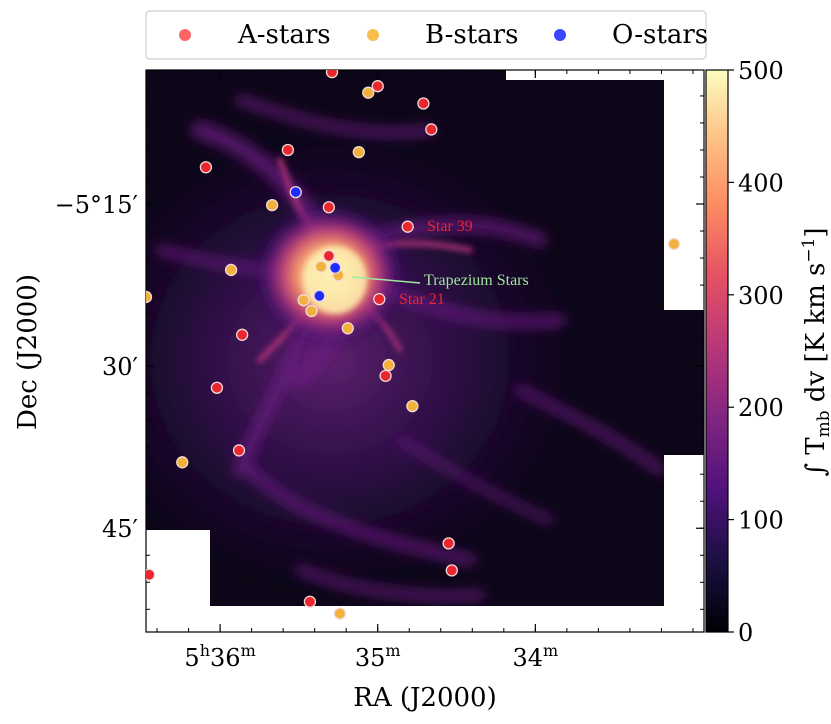  What do you see at coordinates (816, 232) in the screenshot?
I see `colorbar-label-end: ]` at bounding box center [816, 232].